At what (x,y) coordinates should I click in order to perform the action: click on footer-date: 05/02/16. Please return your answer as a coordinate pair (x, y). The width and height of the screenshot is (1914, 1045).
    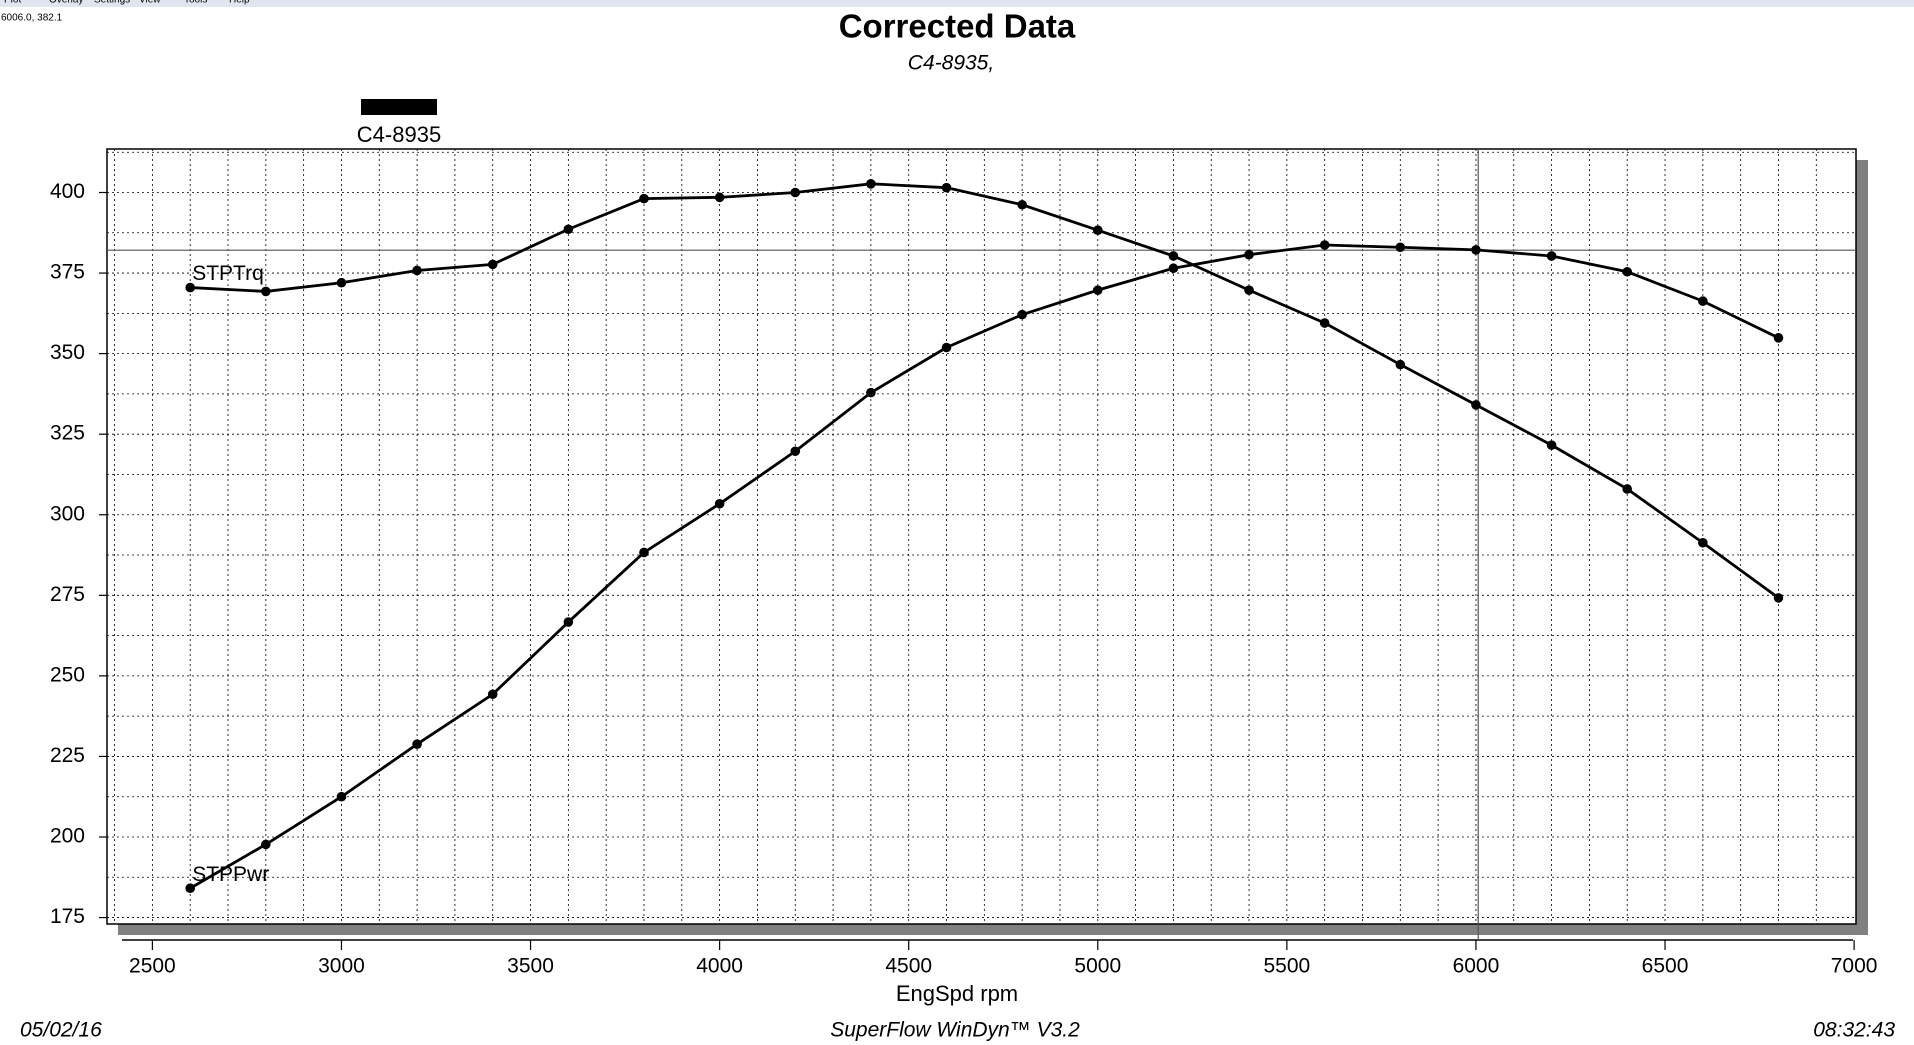
    Looking at the image, I should click on (61, 1030).